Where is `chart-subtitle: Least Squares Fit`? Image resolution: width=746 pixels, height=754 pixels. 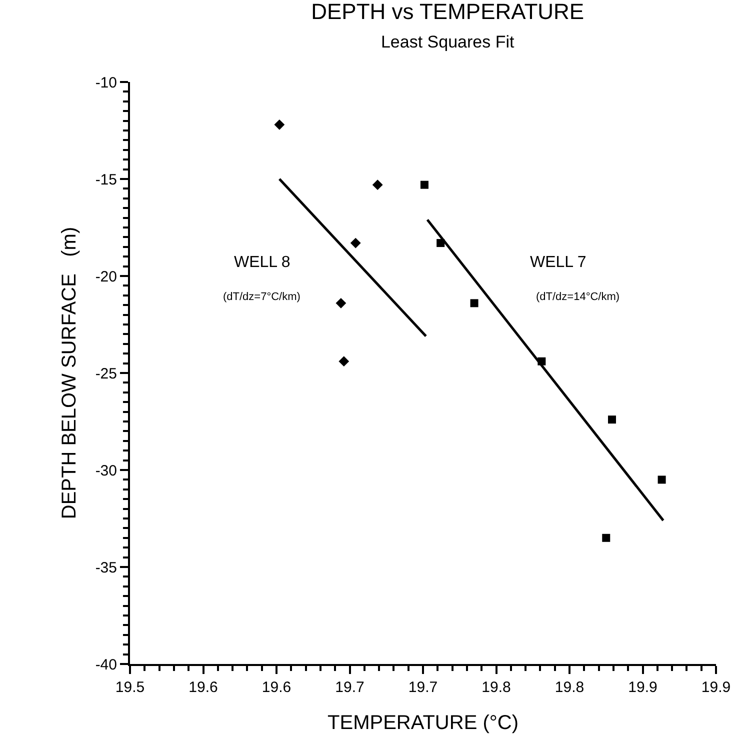
chart-subtitle: Least Squares Fit is located at coordinates (447, 42).